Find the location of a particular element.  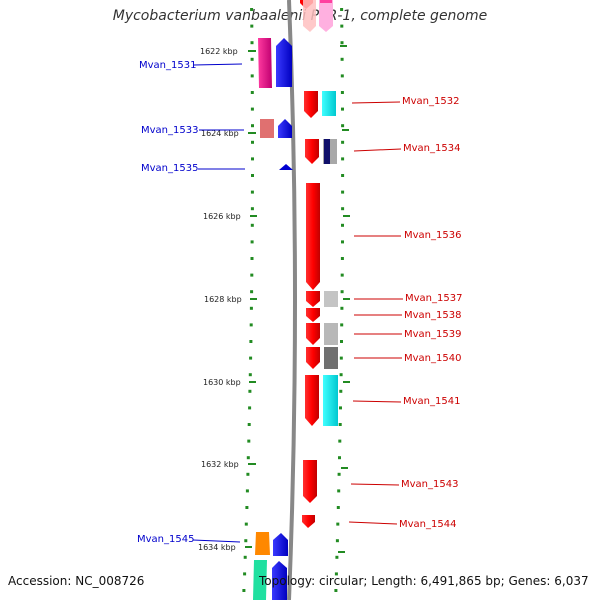

gene-label: Mvan_1534 is located at coordinates (431, 148).